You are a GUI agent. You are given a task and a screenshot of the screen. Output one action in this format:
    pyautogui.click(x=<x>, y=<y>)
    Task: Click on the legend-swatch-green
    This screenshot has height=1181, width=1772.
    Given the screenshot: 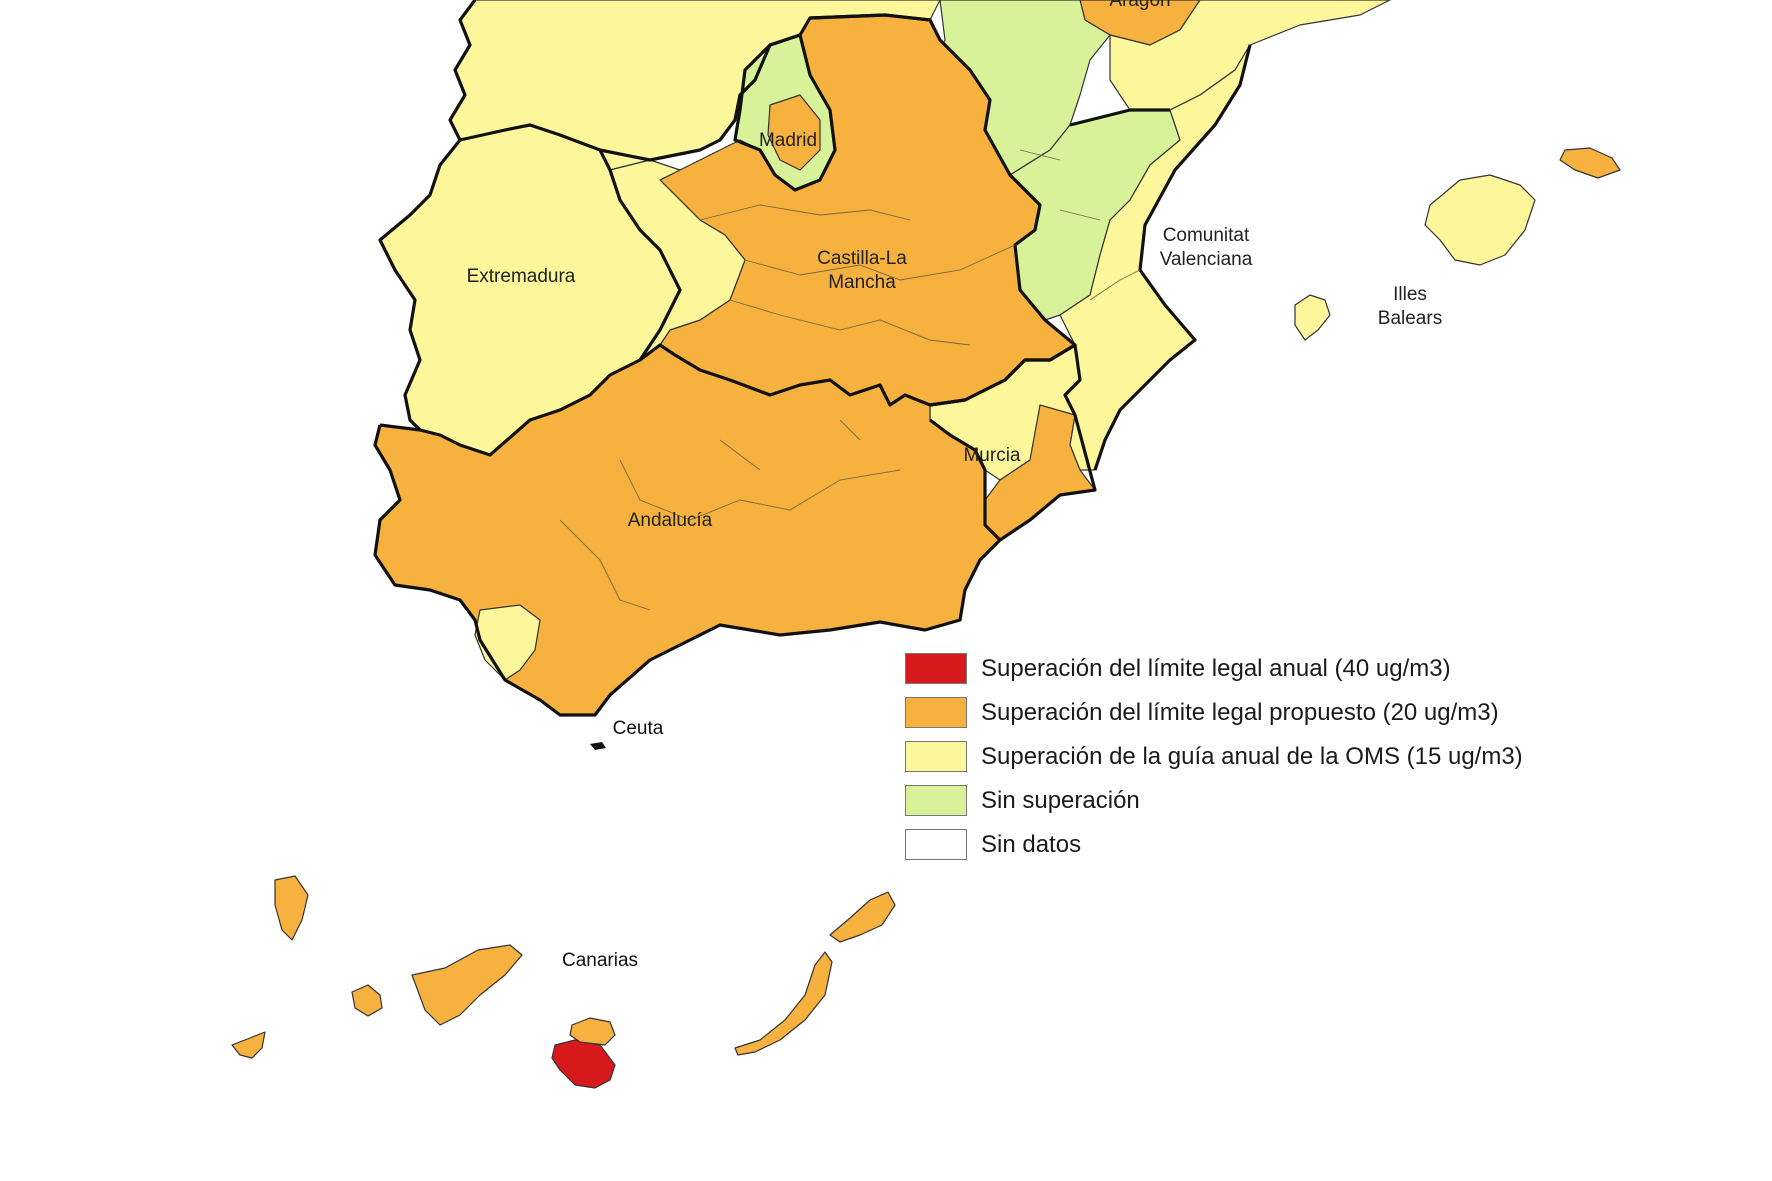 What is the action you would take?
    pyautogui.click(x=936, y=800)
    